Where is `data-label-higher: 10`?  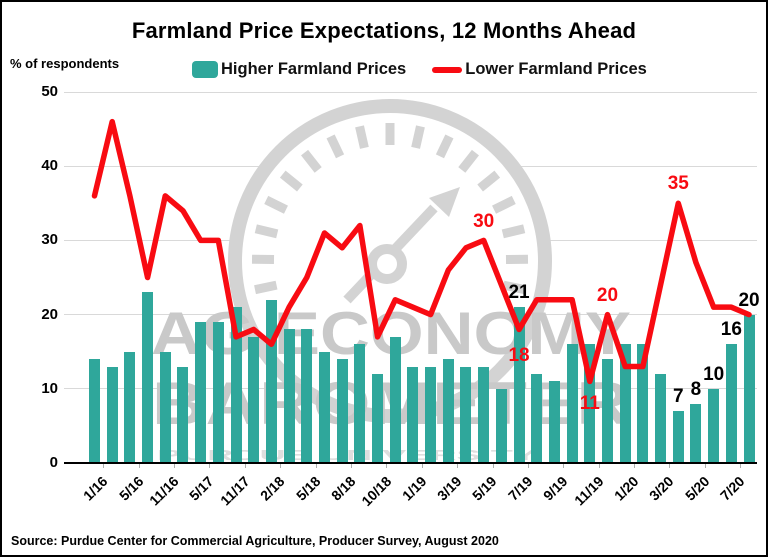
data-label-higher: 10 is located at coordinates (714, 374).